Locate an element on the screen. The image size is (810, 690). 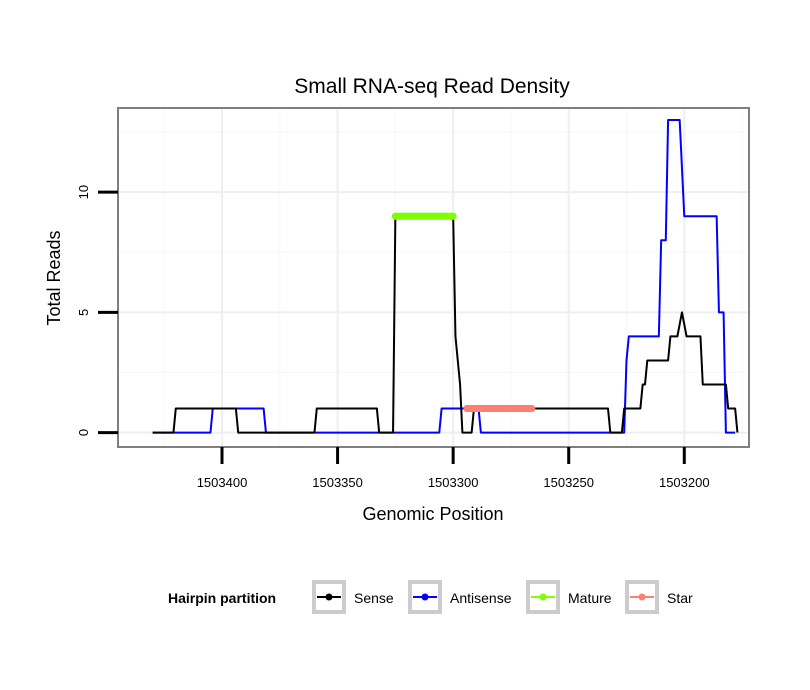
legend-title: Hairpin partition is located at coordinates (222, 598).